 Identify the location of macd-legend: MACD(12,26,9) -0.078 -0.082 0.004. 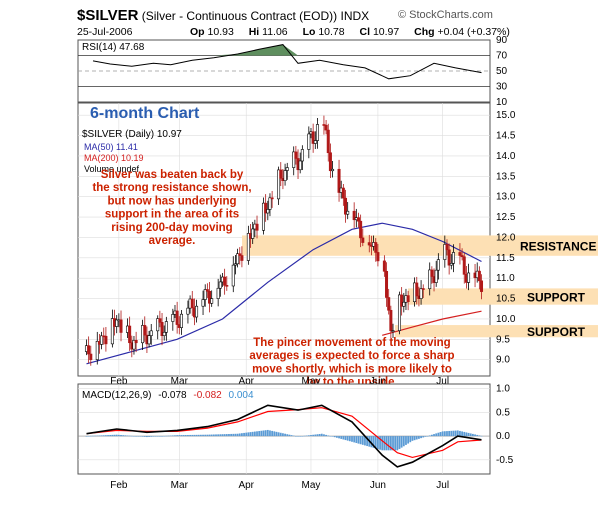
(168, 395).